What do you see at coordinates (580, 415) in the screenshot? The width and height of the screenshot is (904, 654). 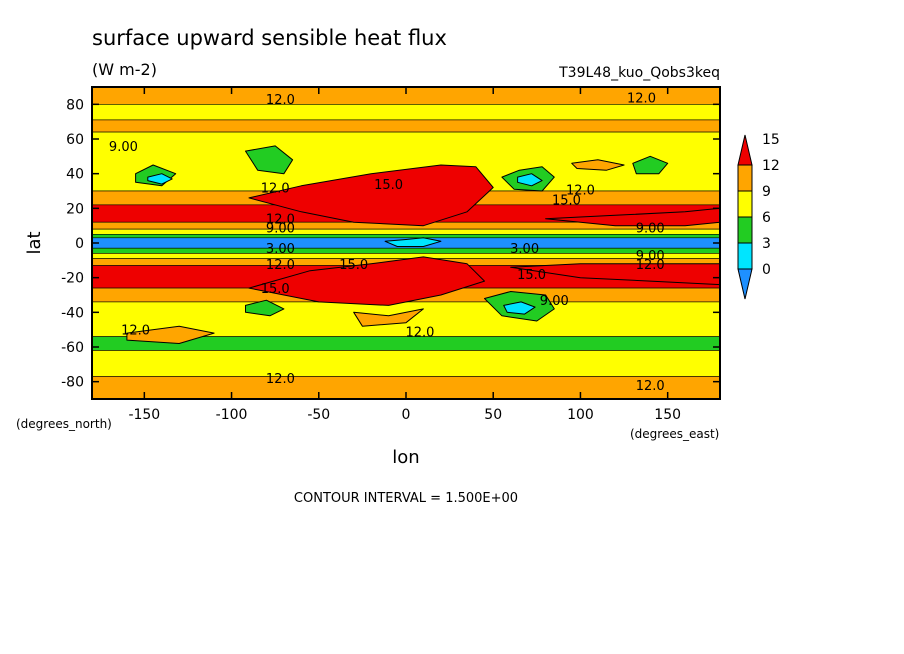 I see `x-tick-label-5: 100` at bounding box center [580, 415].